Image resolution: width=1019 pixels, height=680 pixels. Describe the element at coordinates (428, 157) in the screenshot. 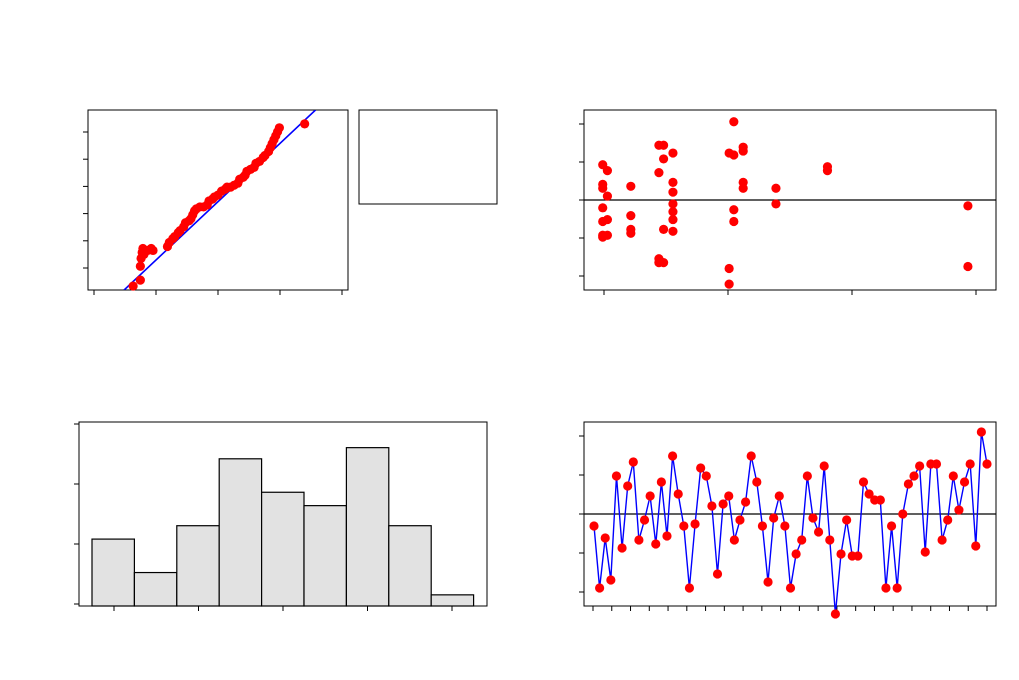

I see `info-box` at that location.